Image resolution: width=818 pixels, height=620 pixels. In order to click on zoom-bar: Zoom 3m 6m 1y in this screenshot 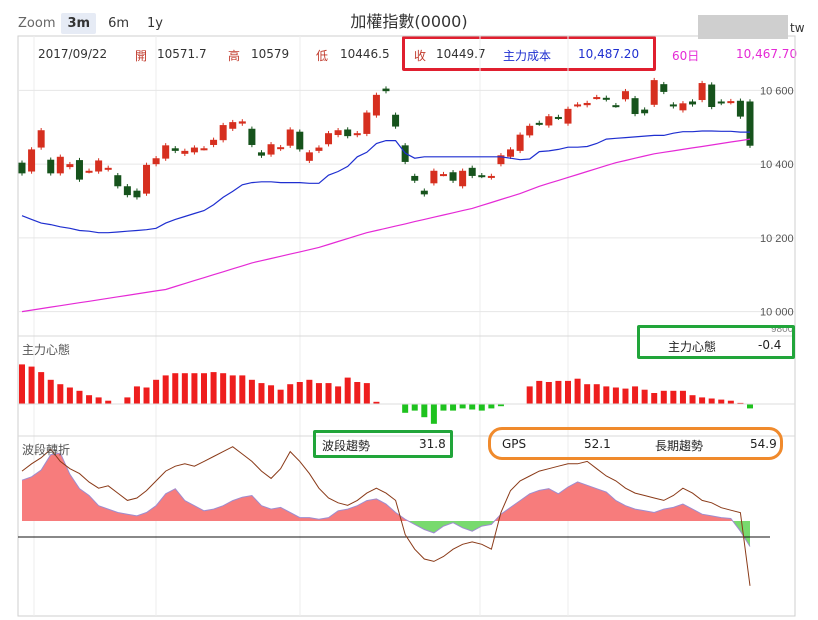, I will do `click(93, 23)`.